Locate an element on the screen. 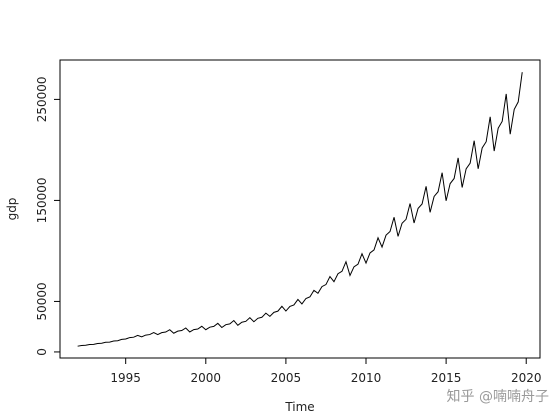  x-tick-label: 1995 is located at coordinates (125, 378).